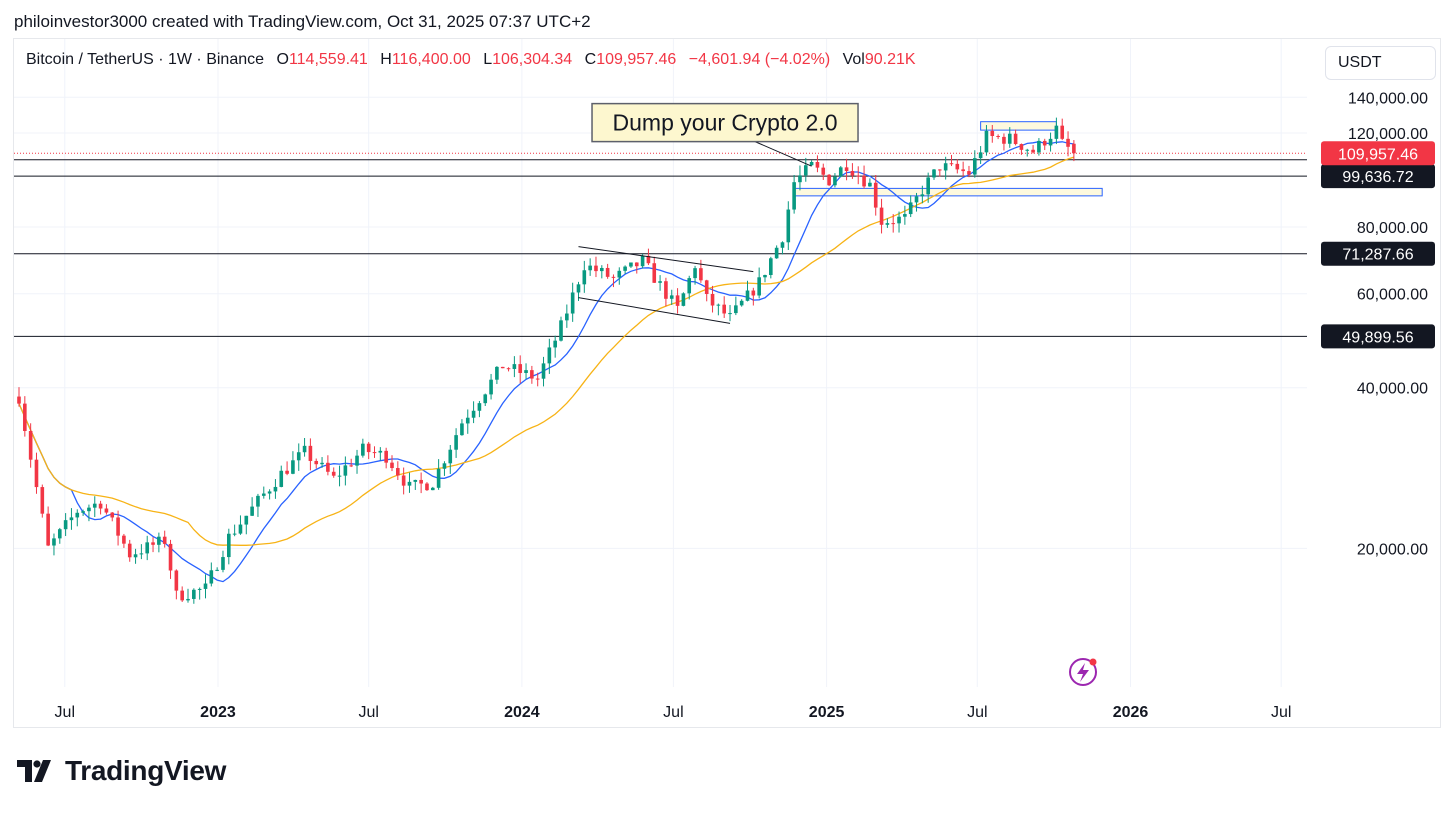 Image resolution: width=1456 pixels, height=815 pixels. Describe the element at coordinates (1131, 712) in the screenshot. I see `x-tick-label: 2026` at that location.